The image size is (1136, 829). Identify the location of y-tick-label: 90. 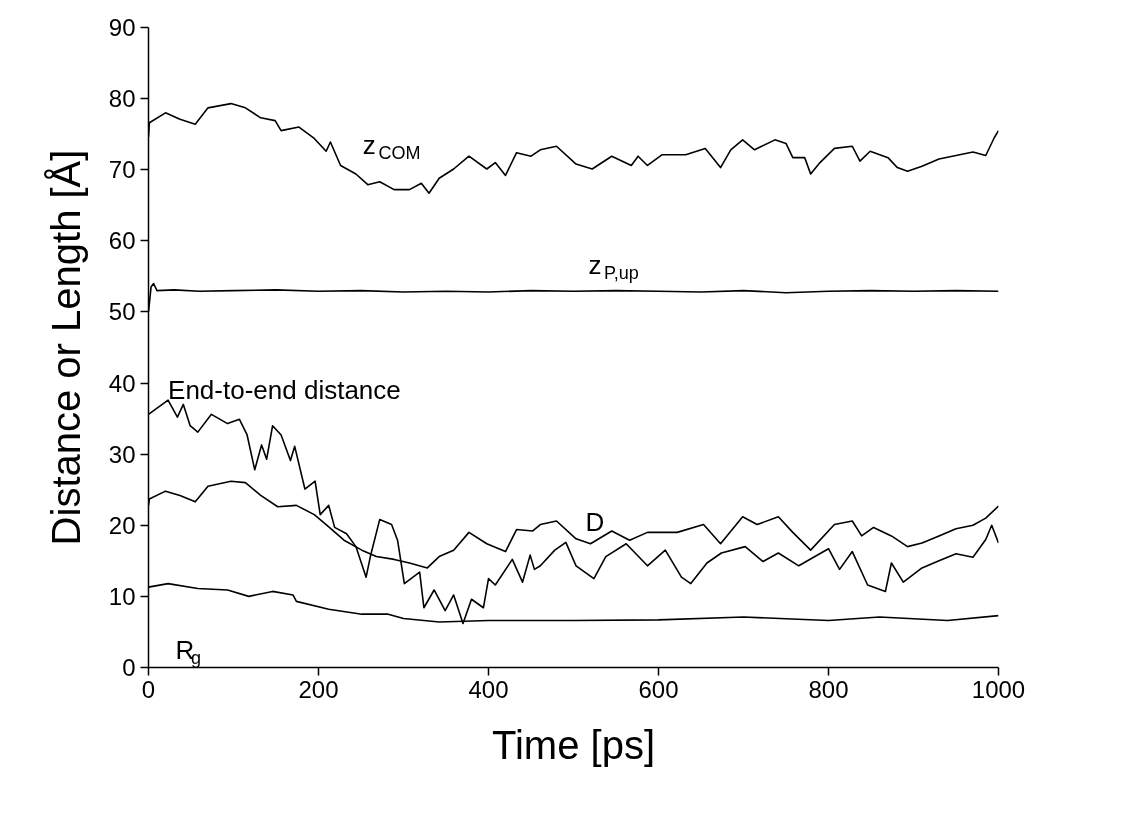
(122, 27).